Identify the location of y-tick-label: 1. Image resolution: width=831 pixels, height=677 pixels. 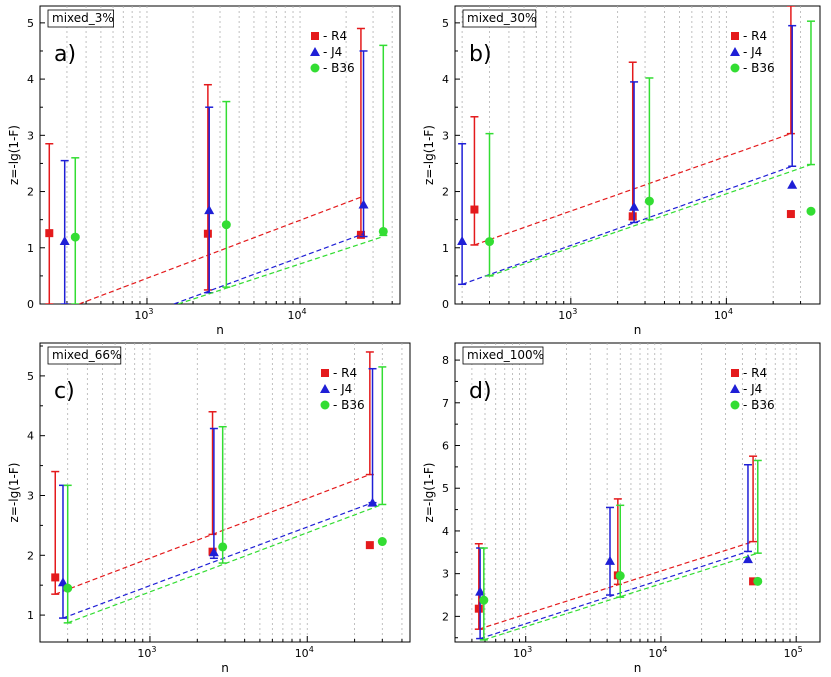
(30, 615).